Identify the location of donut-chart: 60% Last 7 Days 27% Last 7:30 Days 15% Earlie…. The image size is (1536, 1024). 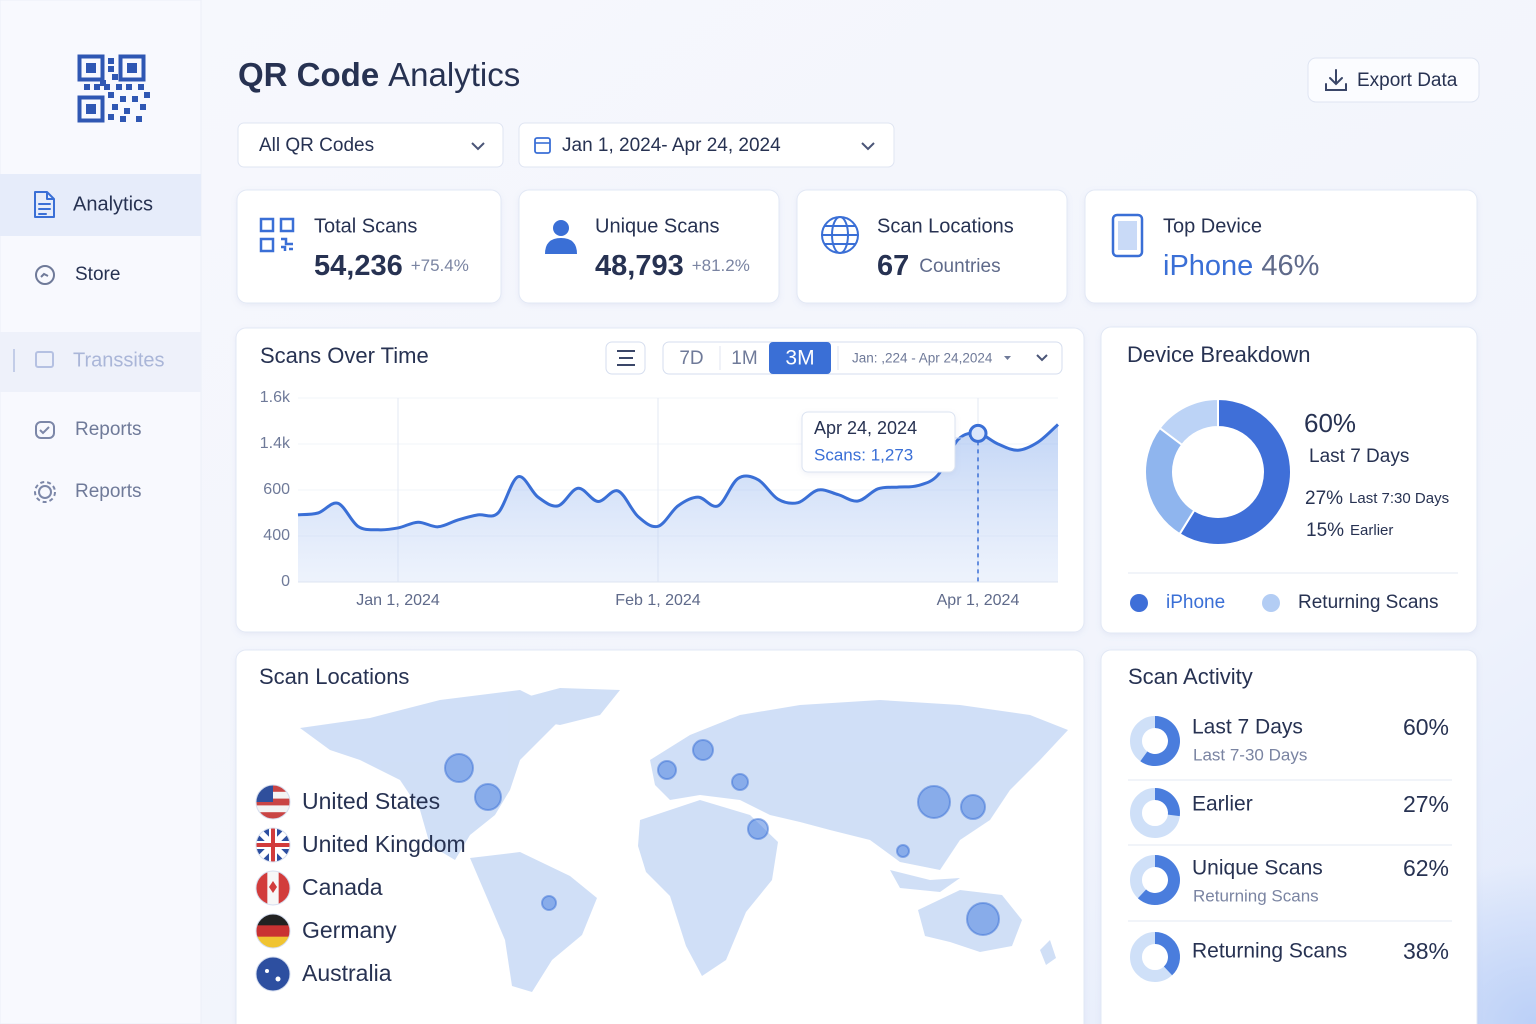
(1289, 505).